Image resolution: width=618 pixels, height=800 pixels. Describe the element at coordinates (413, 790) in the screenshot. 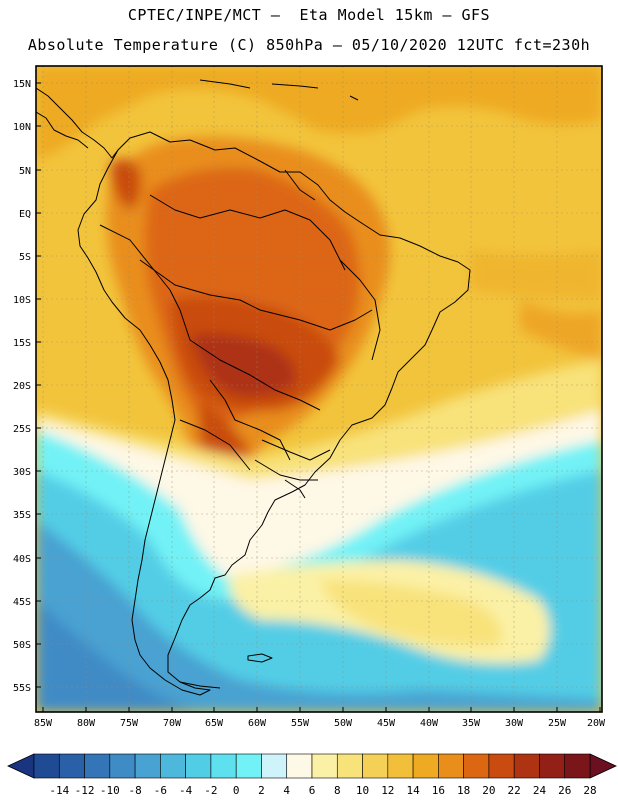

I see `colorbar-label: 14` at that location.